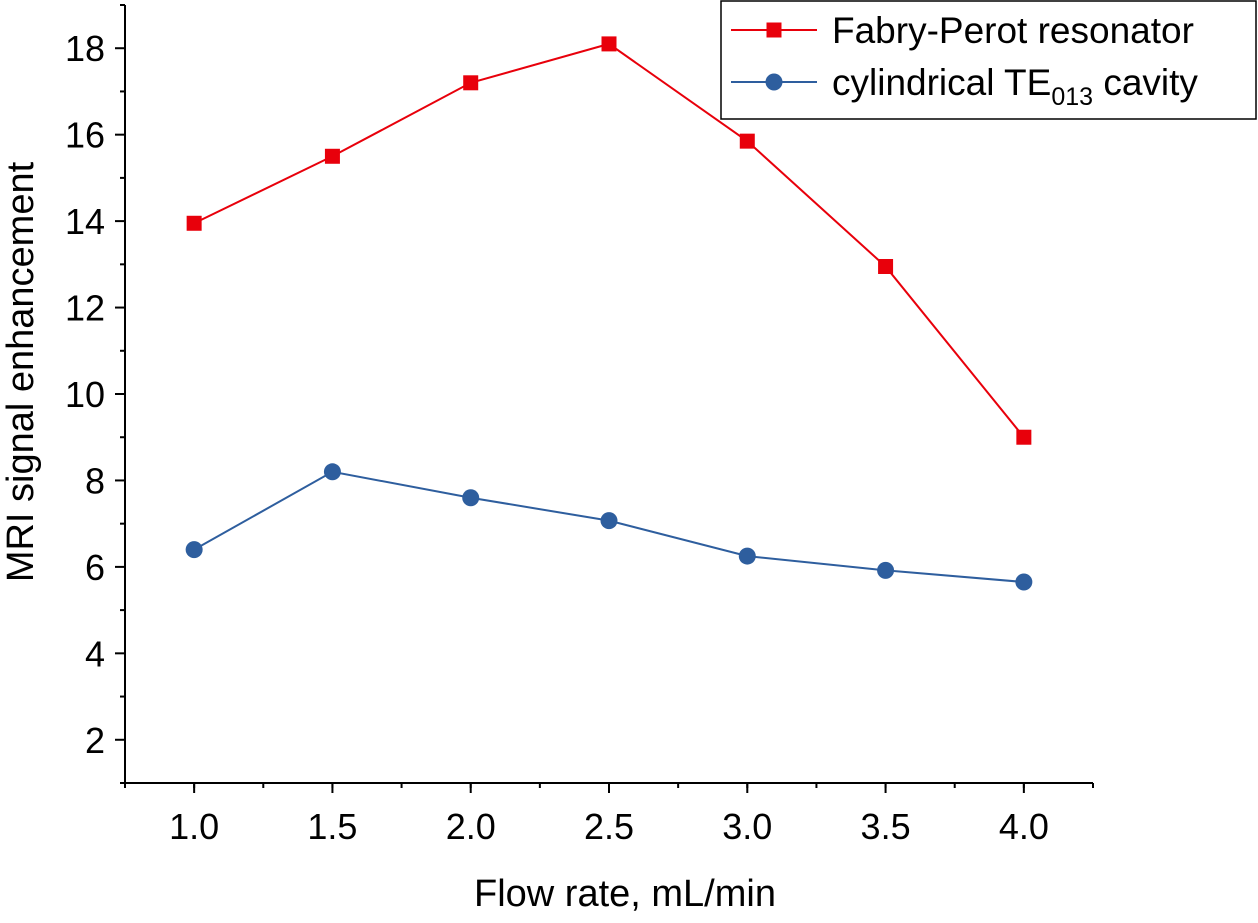 This screenshot has height=923, width=1258. Describe the element at coordinates (774, 30) in the screenshot. I see `legend-marker-square` at that location.